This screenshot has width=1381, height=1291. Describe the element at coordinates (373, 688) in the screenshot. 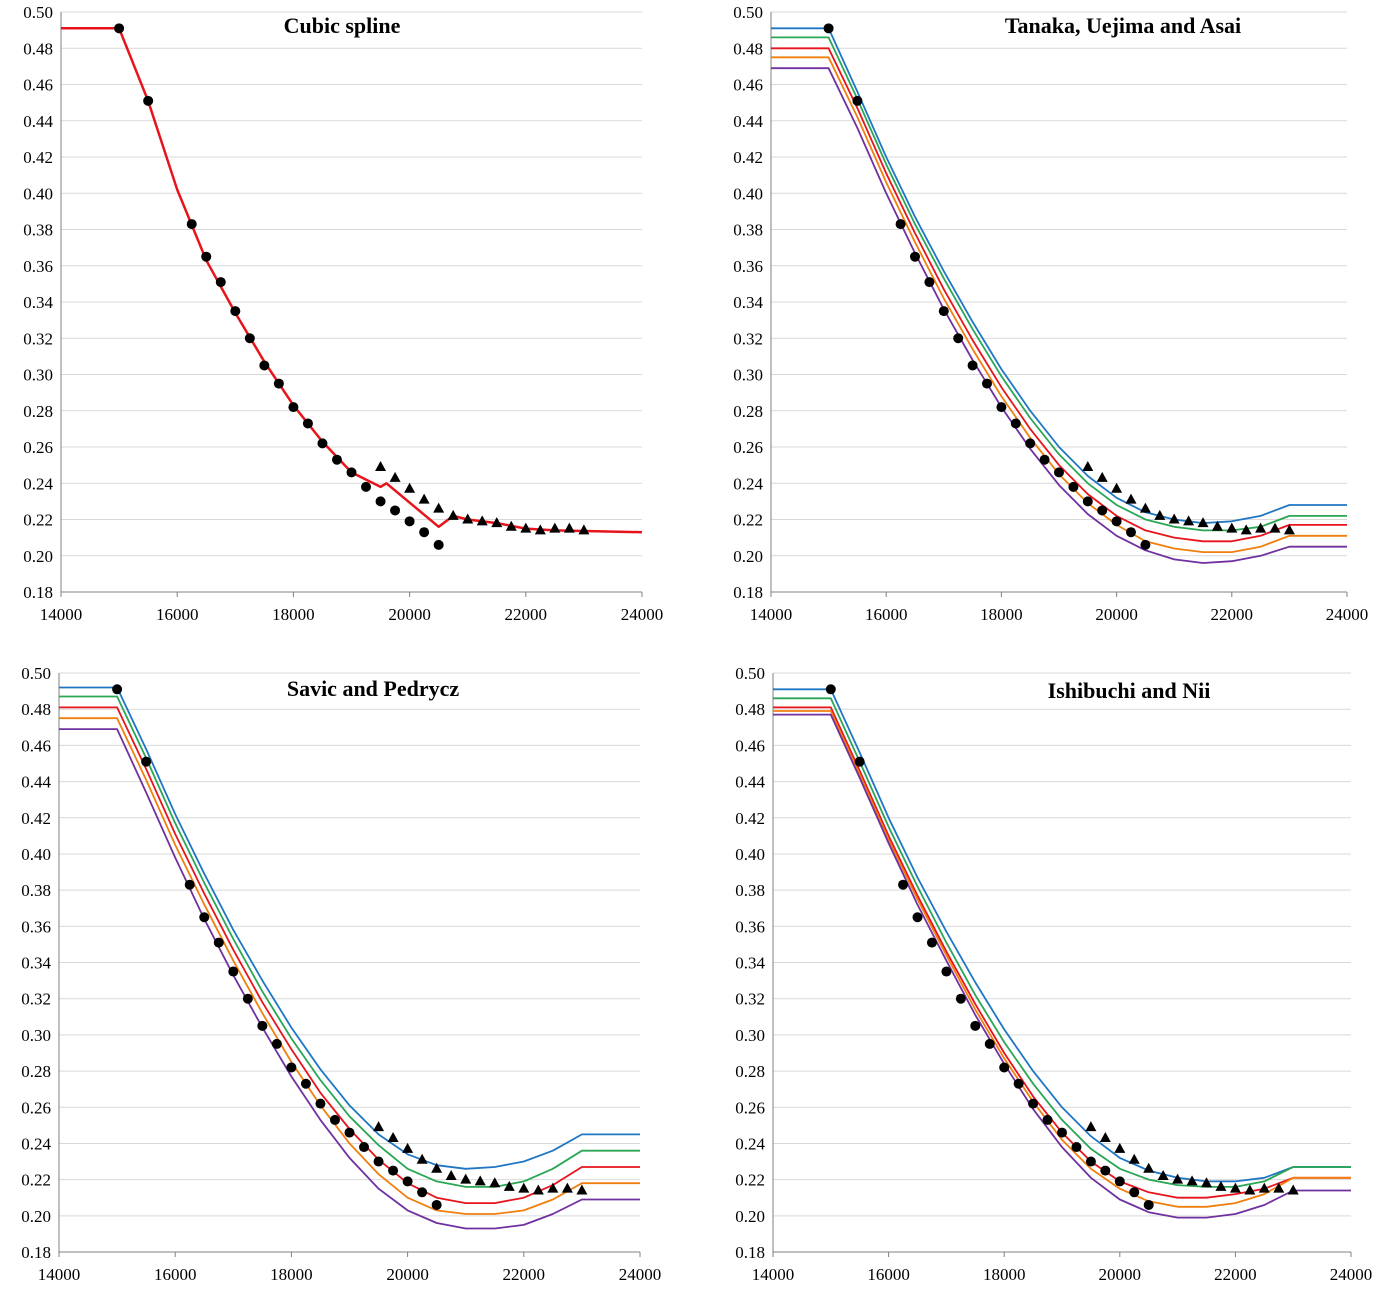

I see `chart-title: Savic and Pedrycz` at that location.